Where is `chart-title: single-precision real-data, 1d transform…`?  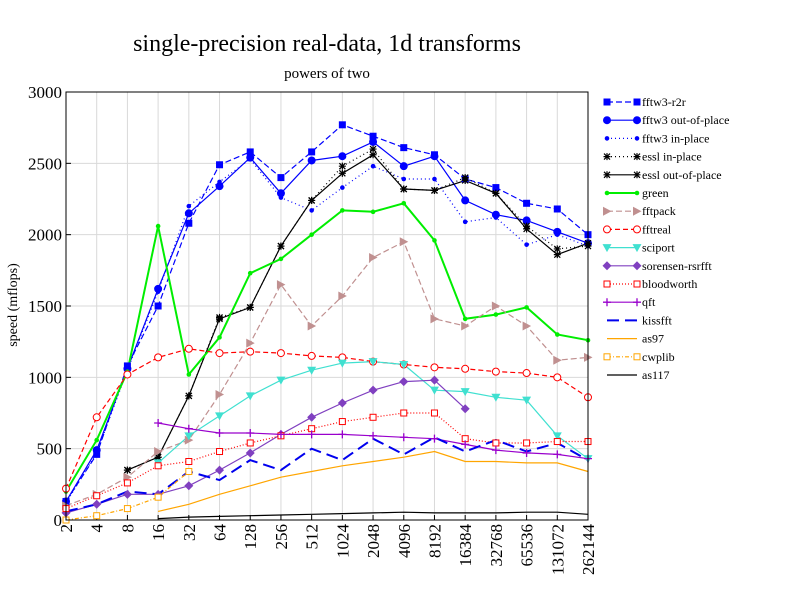 chart-title: single-precision real-data, 1d transform… is located at coordinates (327, 44).